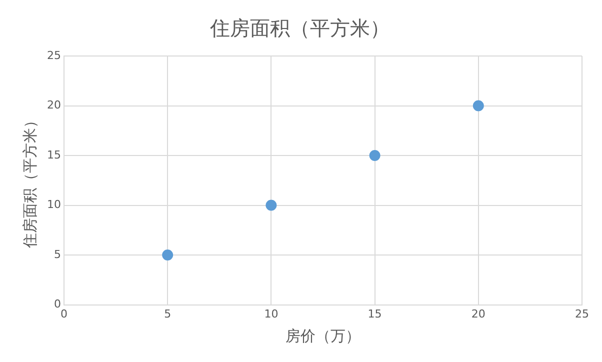 This screenshot has width=602, height=362. What do you see at coordinates (53, 105) in the screenshot?
I see `y-tick-label: 20` at bounding box center [53, 105].